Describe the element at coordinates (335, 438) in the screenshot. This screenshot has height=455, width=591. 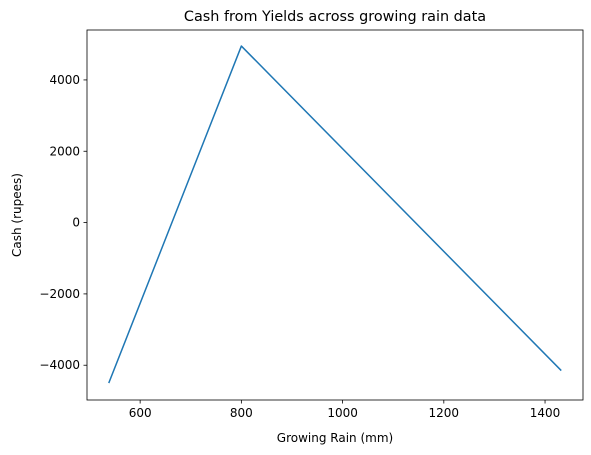
I see `x-axis-label: Growing Rain (mm)` at that location.